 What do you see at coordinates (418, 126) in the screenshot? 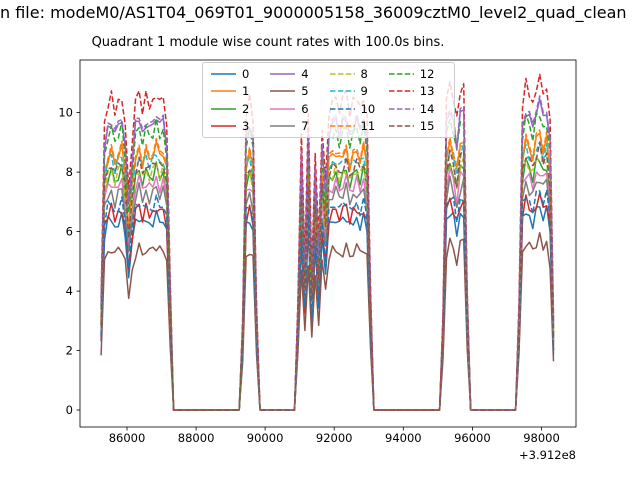
I see `legend-item-15: 15` at bounding box center [418, 126].